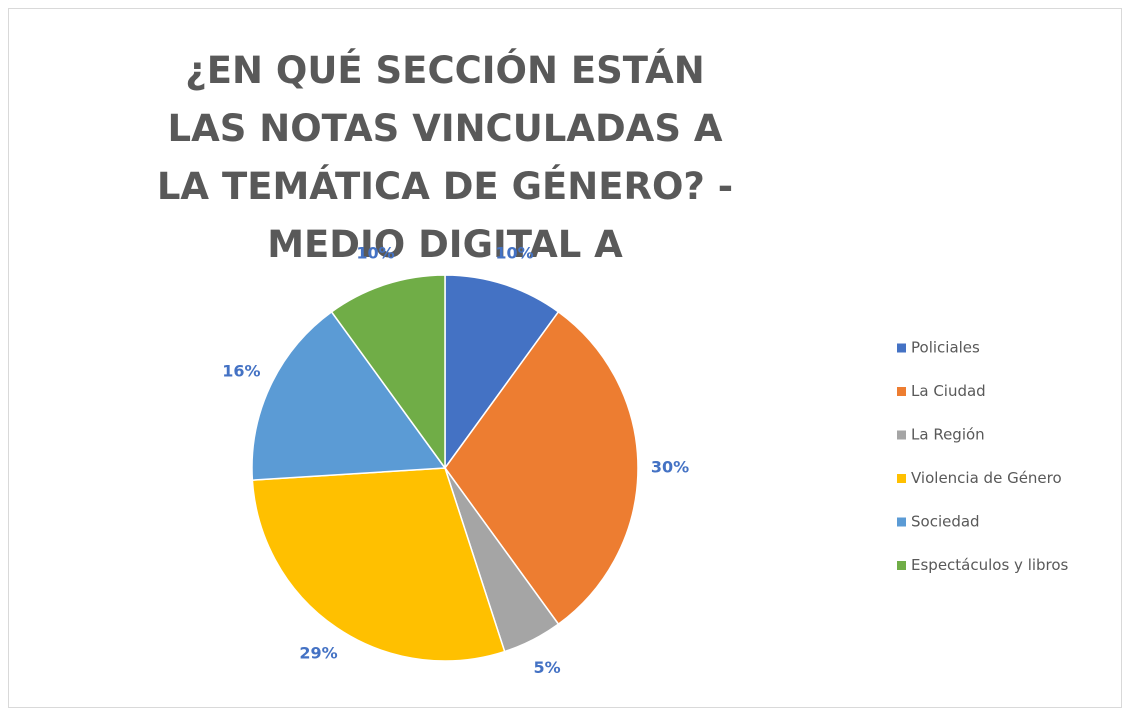 The width and height of the screenshot is (1130, 708). What do you see at coordinates (948, 391) in the screenshot?
I see `legend-label: La Ciudad` at bounding box center [948, 391].